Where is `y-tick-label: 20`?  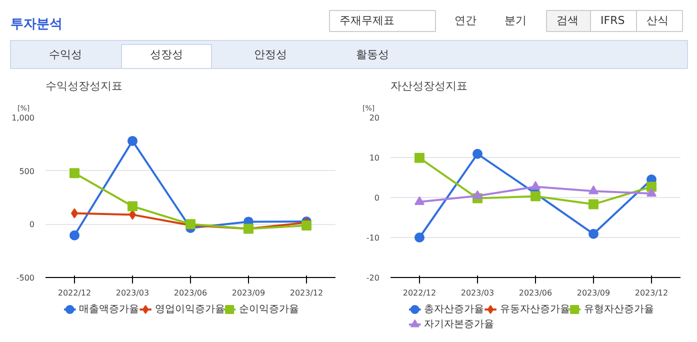
y-tick-label: 20 is located at coordinates (374, 118).